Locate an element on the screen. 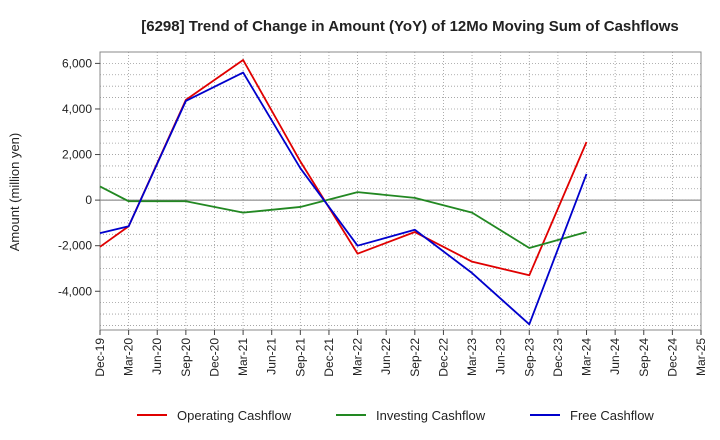  y-tick-label: 6,000 is located at coordinates (77, 63).